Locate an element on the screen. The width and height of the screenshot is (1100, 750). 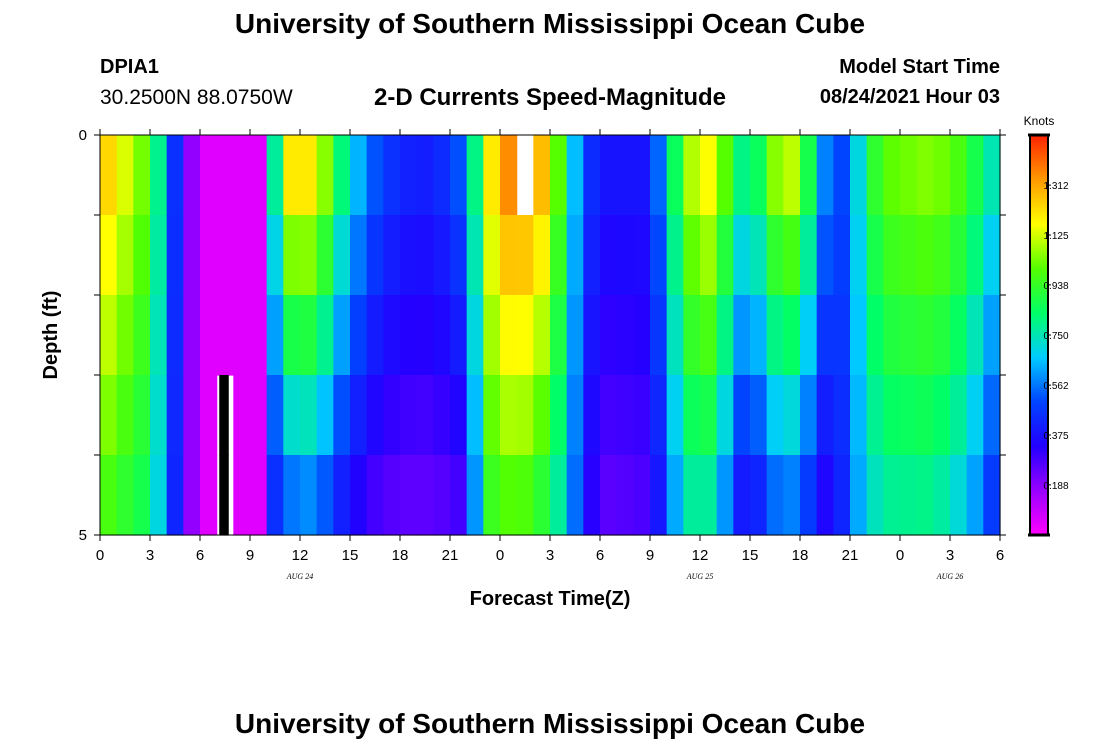
colorbar-tick-label: 1.125 is located at coordinates (1055, 236).